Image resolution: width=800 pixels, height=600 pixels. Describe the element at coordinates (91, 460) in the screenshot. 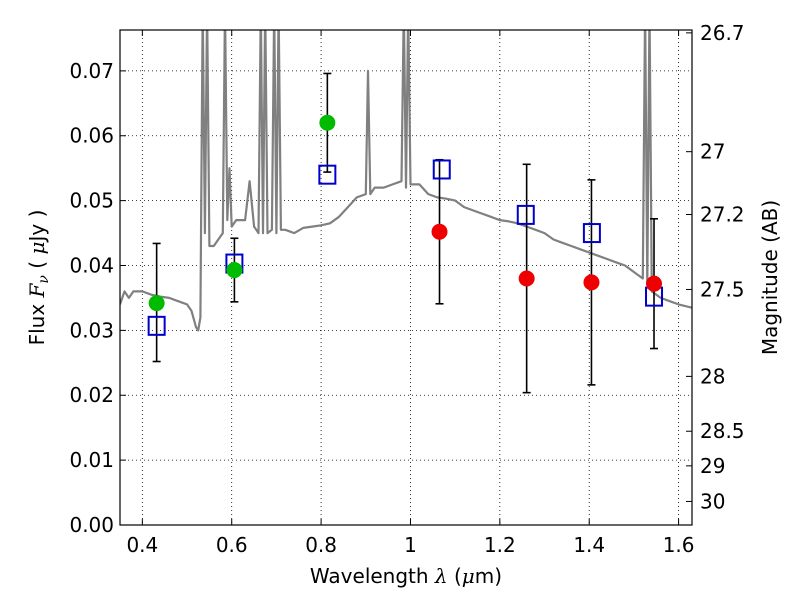

I see `y-tick-label: 0.01` at that location.